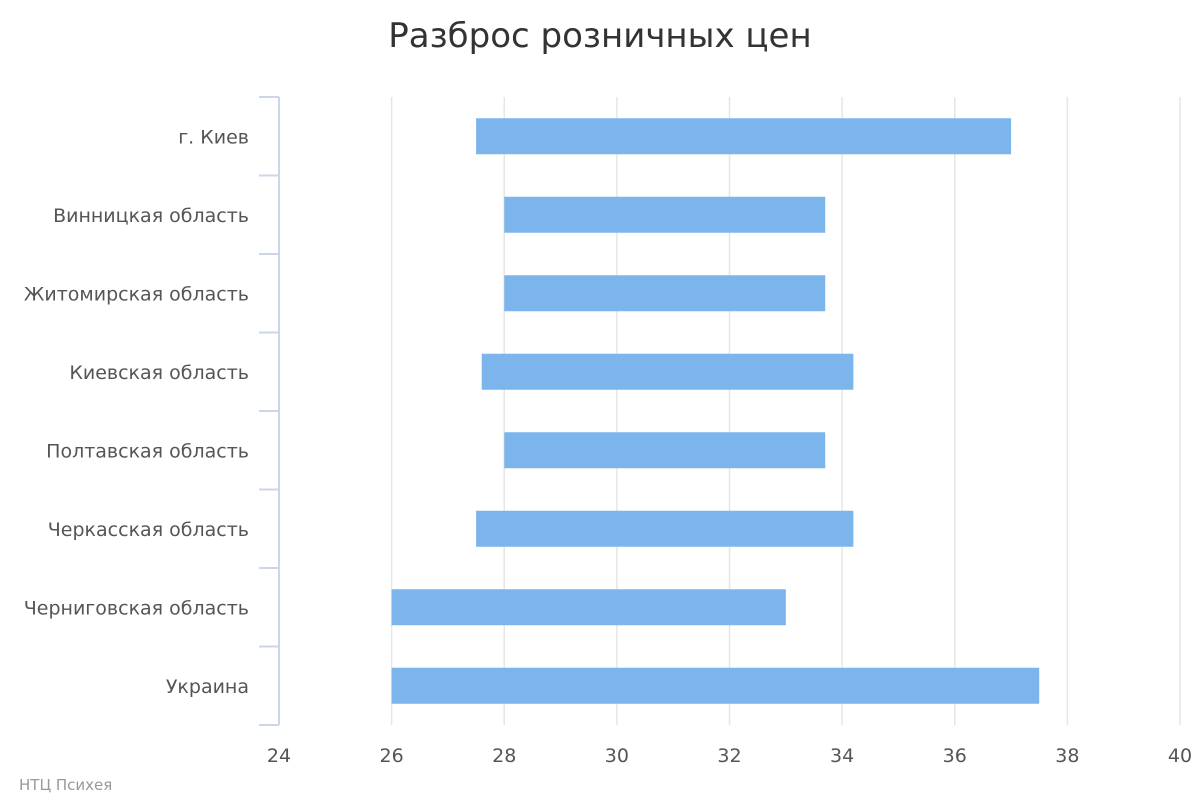 This screenshot has width=1200, height=800. Describe the element at coordinates (136, 294) in the screenshot. I see `category-label: Житомирская область` at that location.